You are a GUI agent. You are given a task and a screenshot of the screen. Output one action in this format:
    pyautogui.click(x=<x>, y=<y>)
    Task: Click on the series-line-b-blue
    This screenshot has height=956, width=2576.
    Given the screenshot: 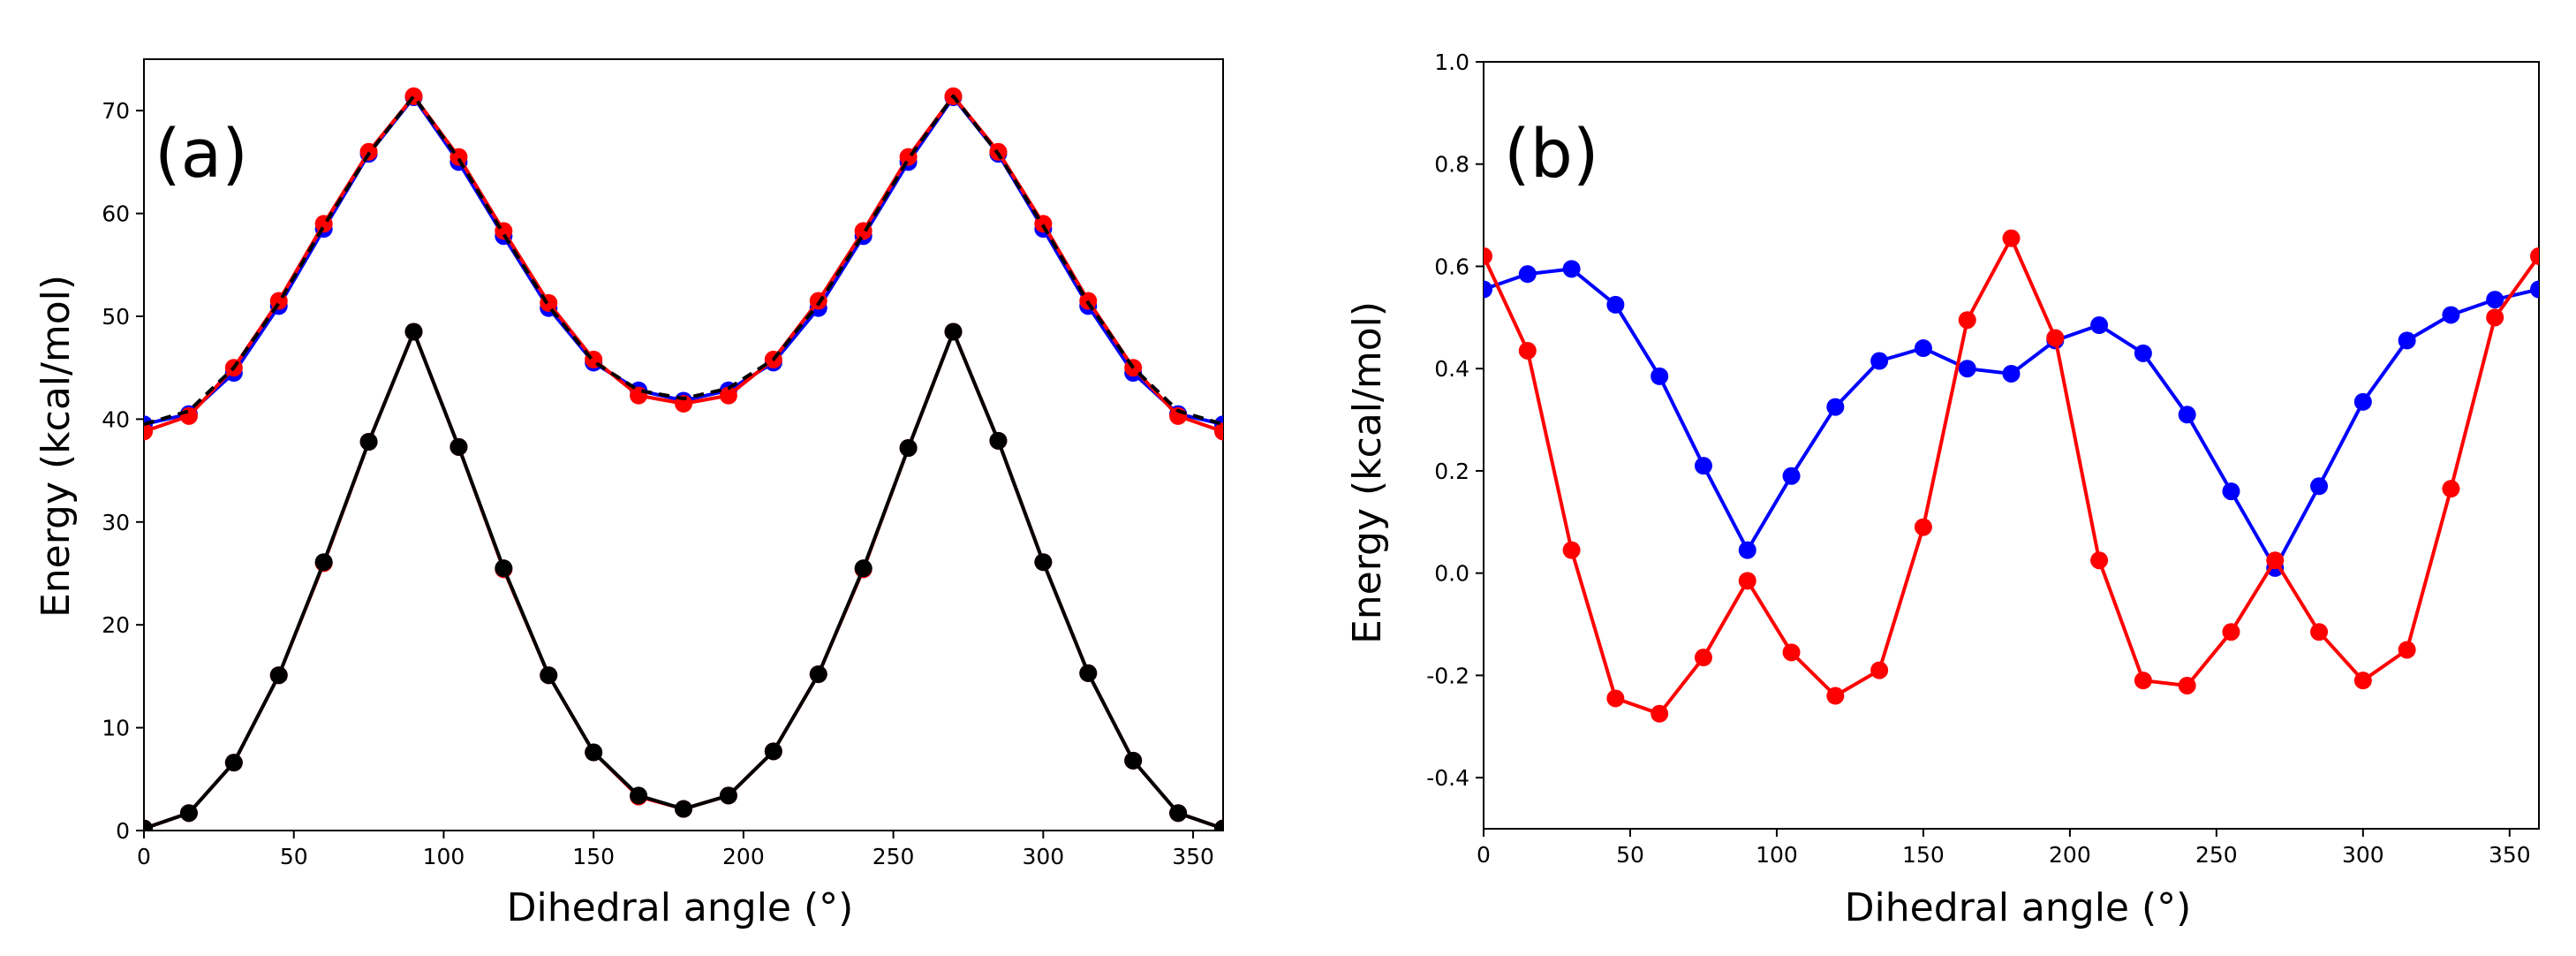 What is the action you would take?
    pyautogui.click(x=2011, y=418)
    